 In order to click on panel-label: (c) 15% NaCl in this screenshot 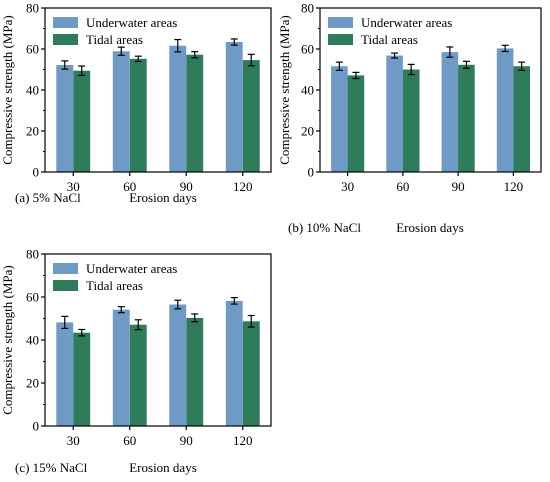, I will do `click(51, 467)`.